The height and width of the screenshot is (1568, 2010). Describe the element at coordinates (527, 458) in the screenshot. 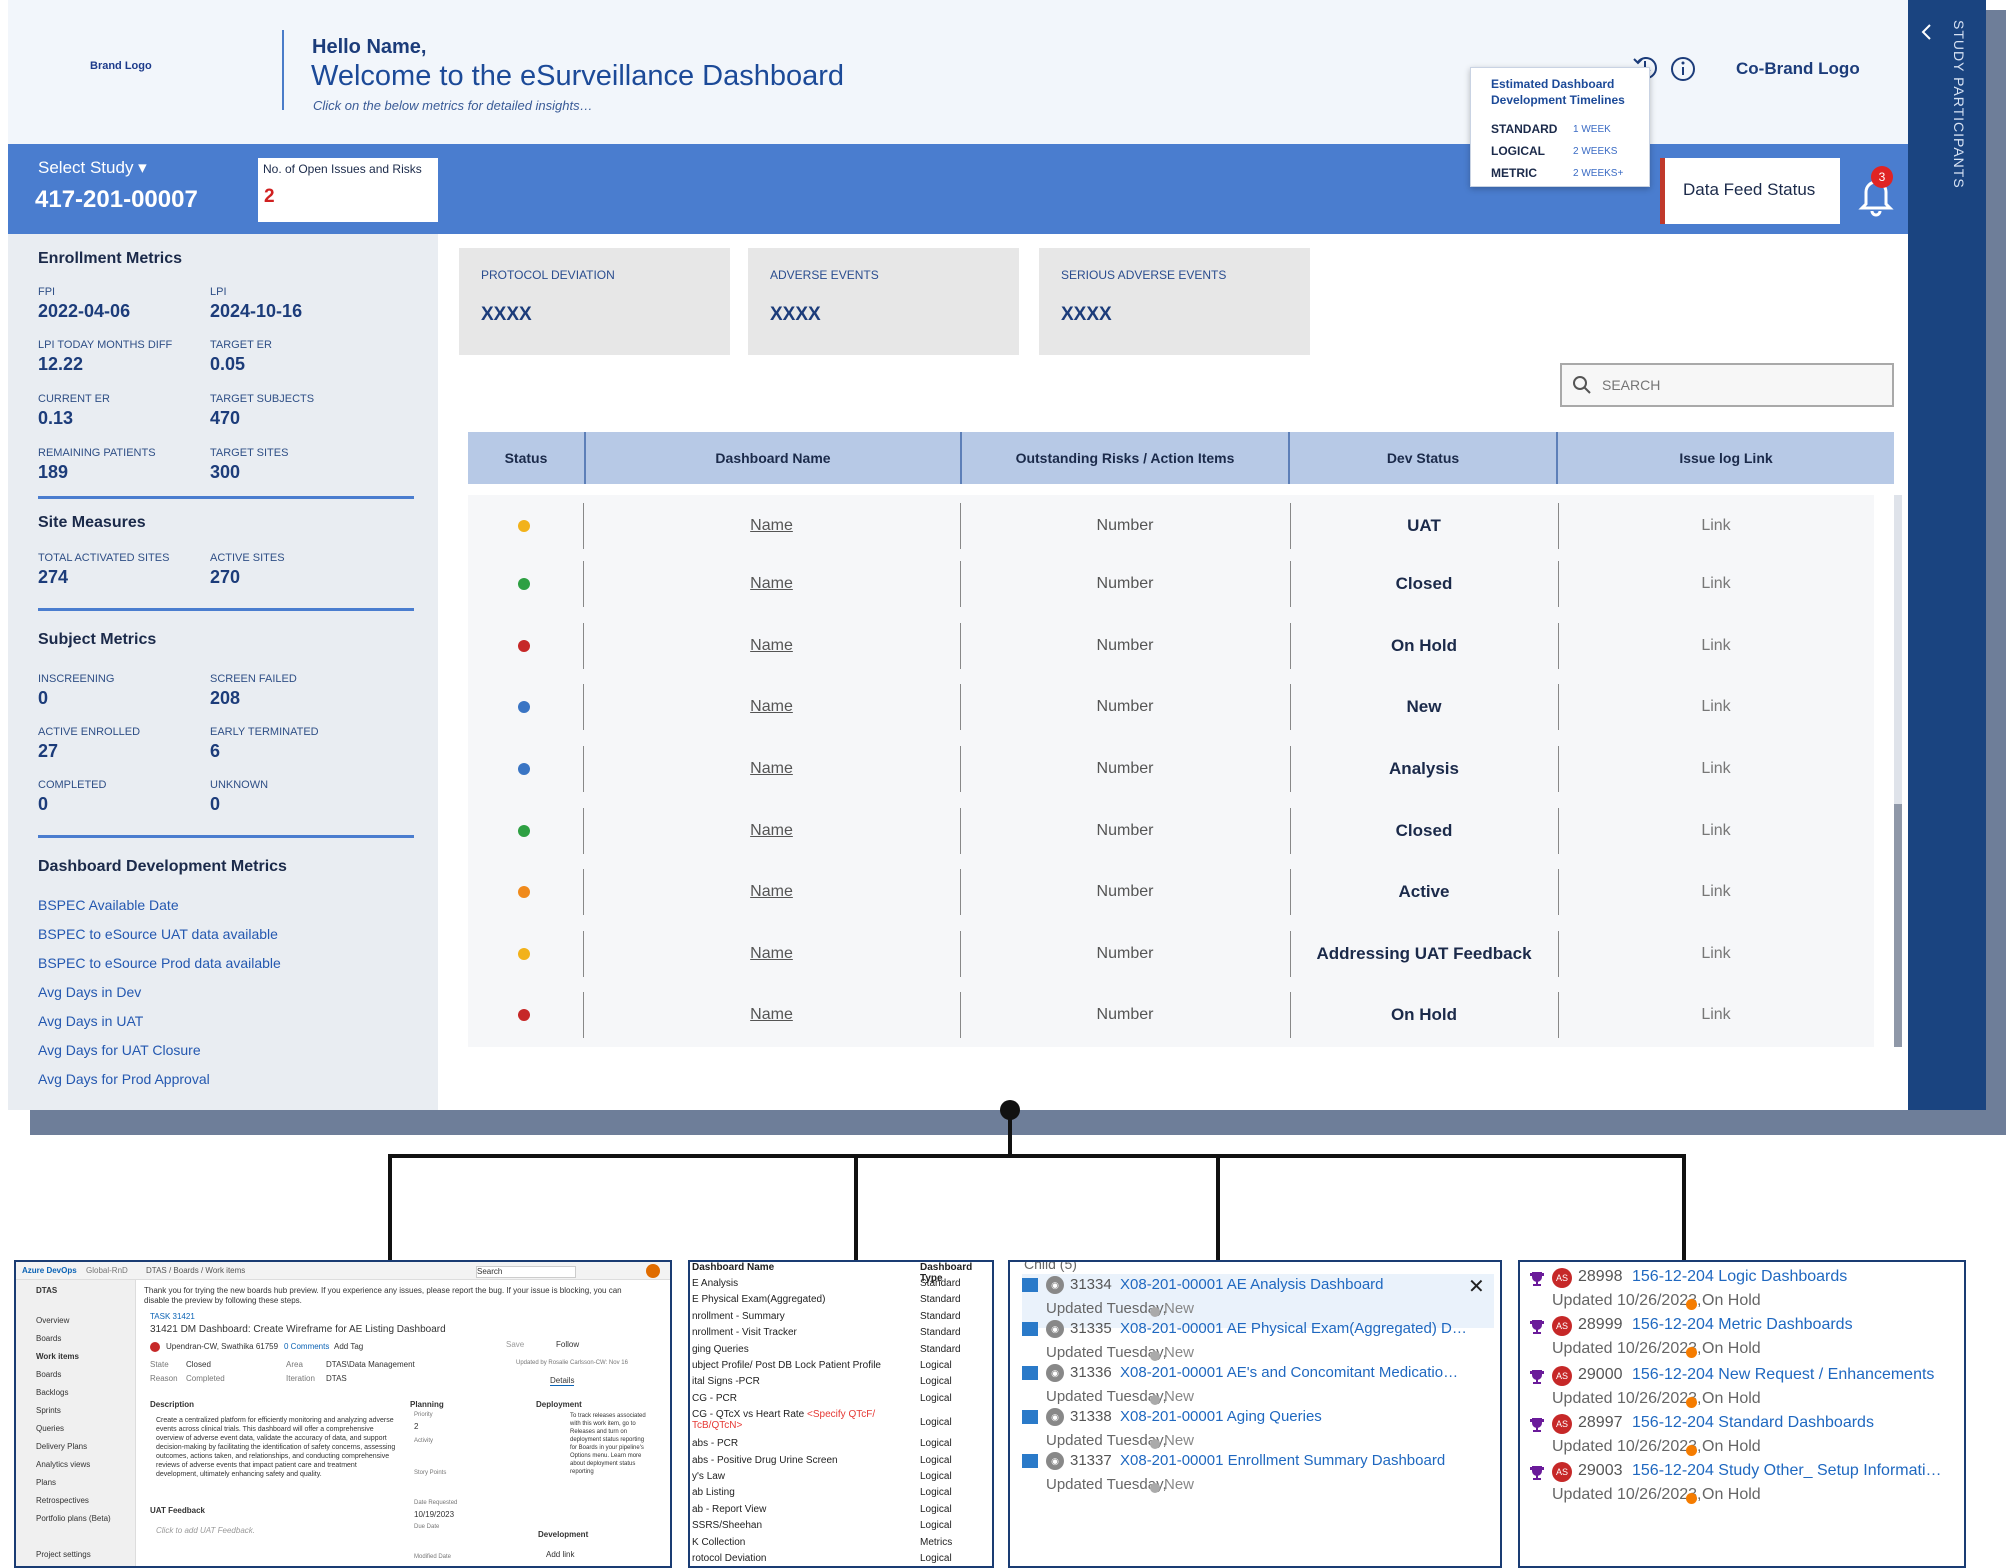

I see `column-header: Status` at that location.